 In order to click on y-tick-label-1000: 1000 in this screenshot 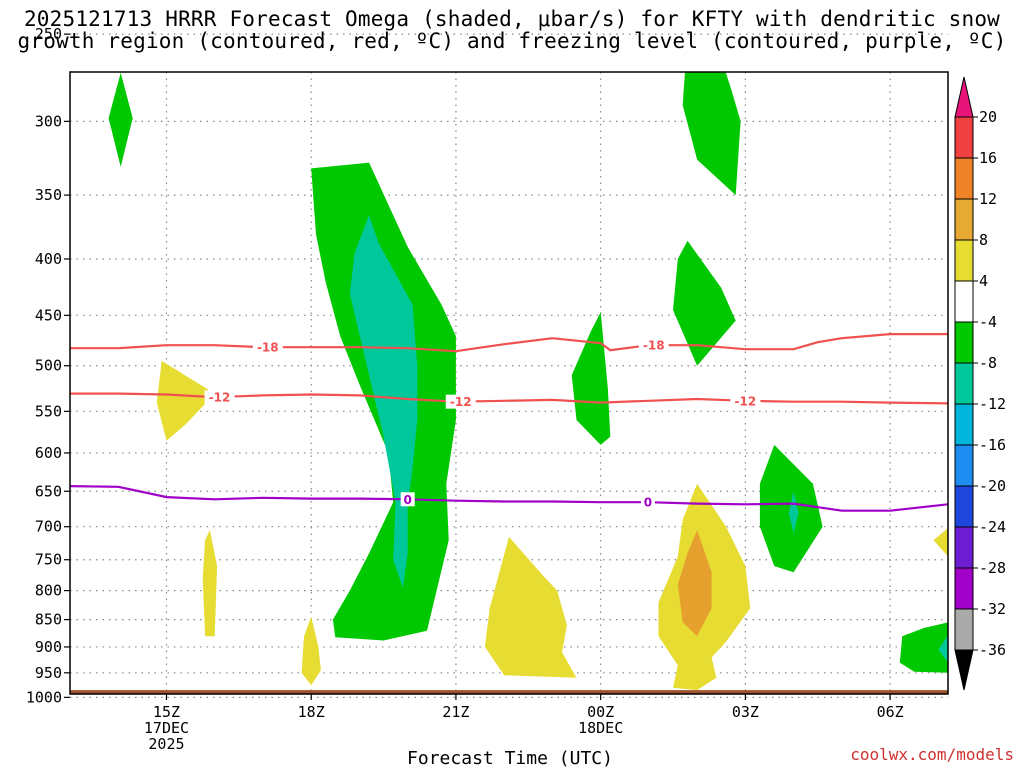, I will do `click(44, 697)`.